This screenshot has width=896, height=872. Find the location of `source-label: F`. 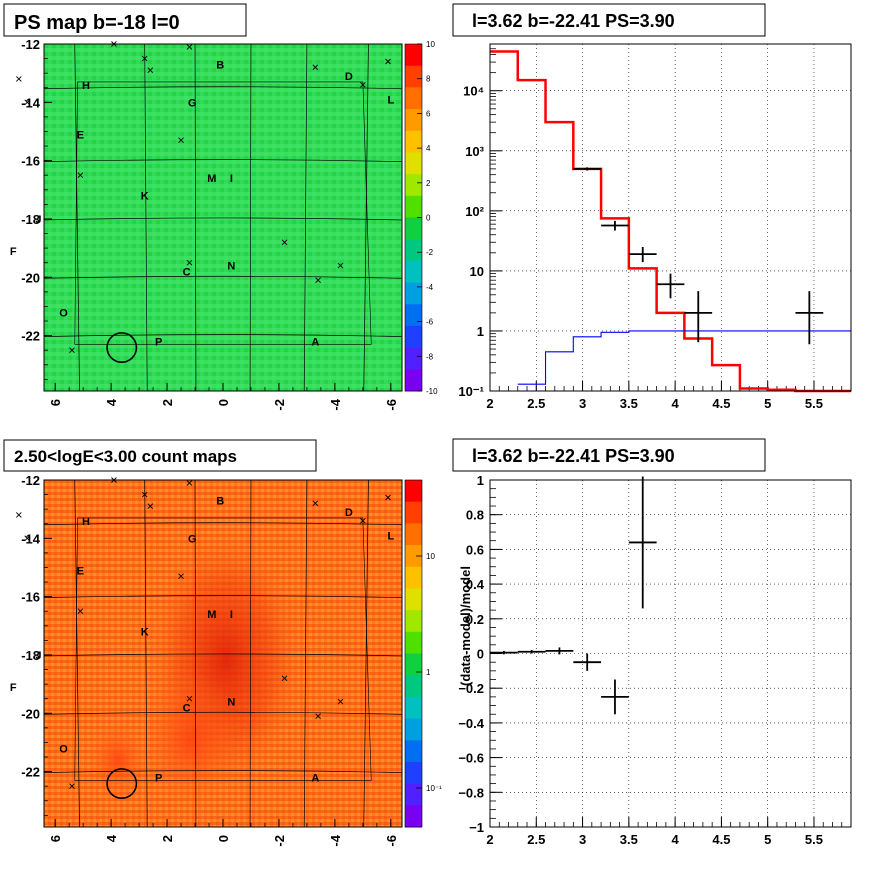

source-label: F is located at coordinates (13, 688).